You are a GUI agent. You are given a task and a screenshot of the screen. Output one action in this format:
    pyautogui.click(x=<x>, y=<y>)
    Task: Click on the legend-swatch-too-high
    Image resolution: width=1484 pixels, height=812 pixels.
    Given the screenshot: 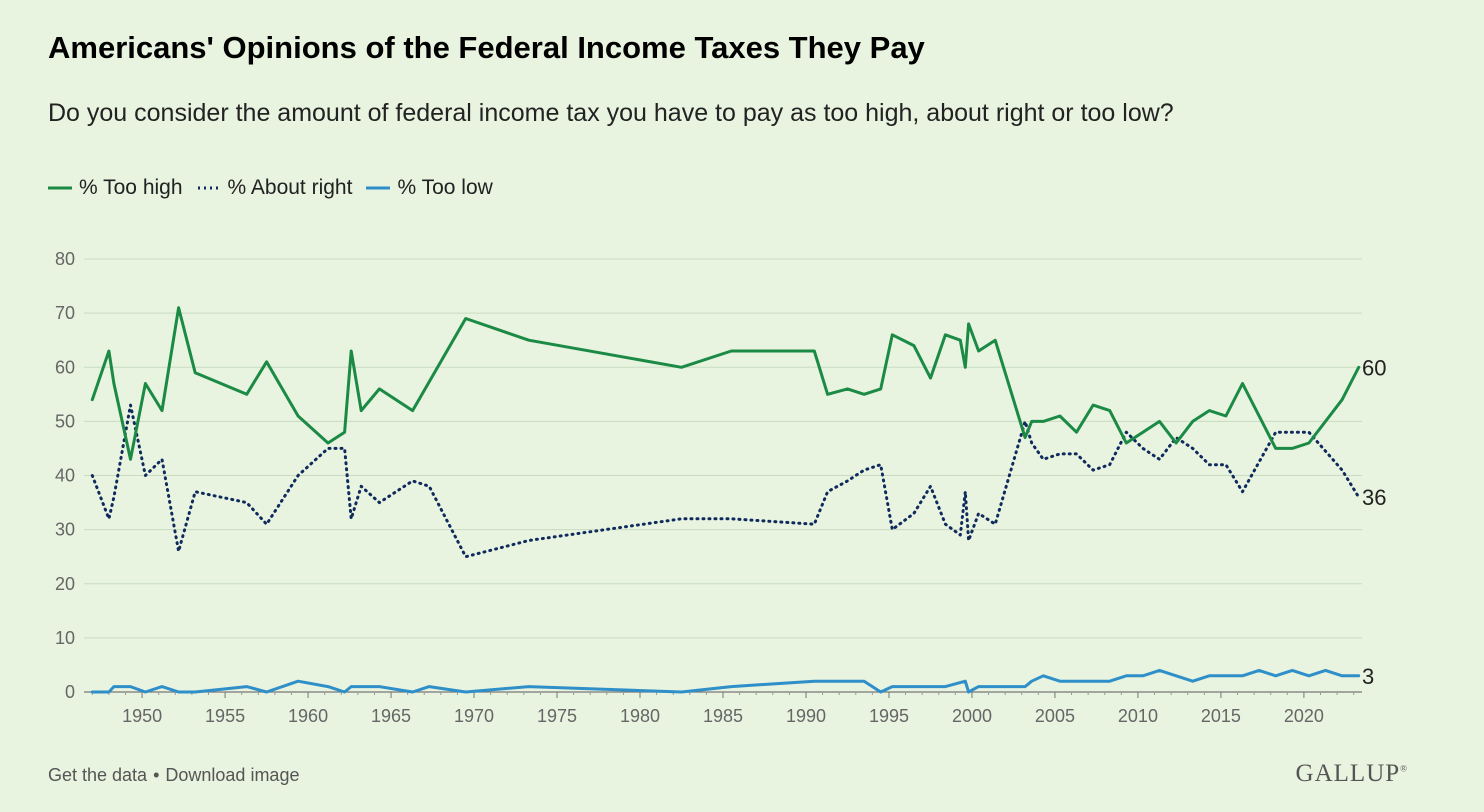 What is the action you would take?
    pyautogui.click(x=60, y=188)
    